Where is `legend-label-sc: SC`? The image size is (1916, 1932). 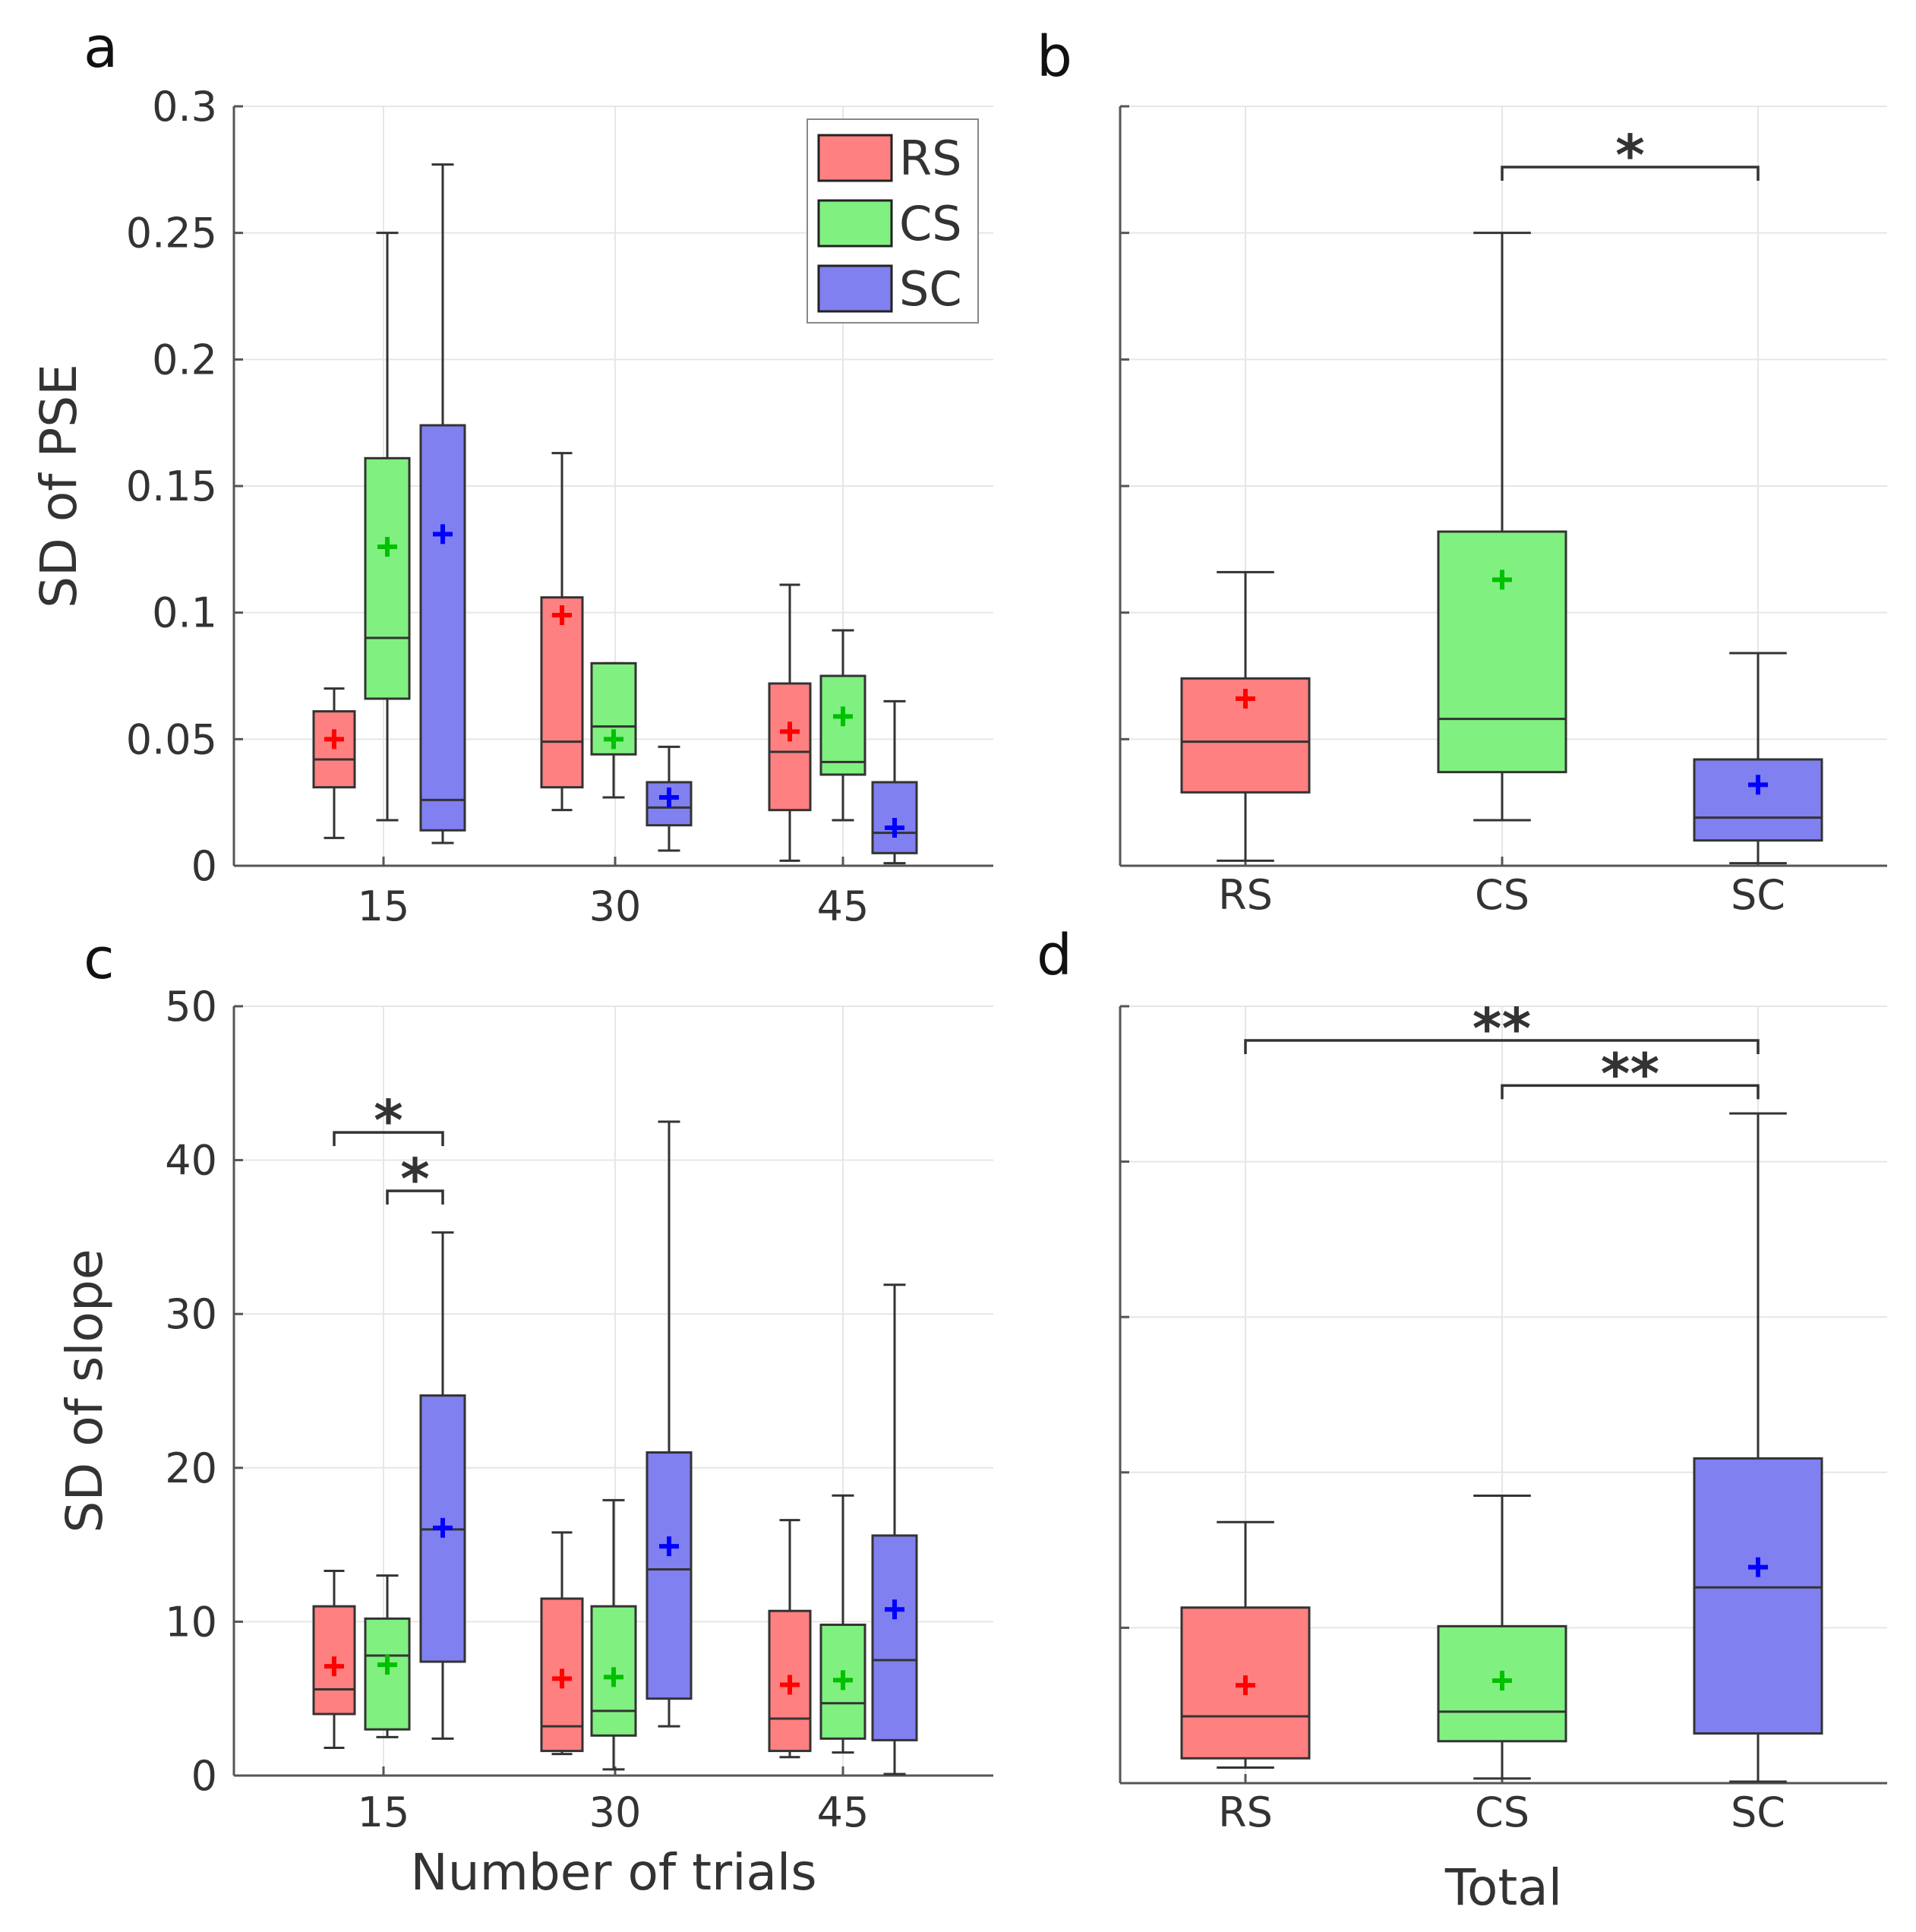
legend-label-sc: SC is located at coordinates (930, 289).